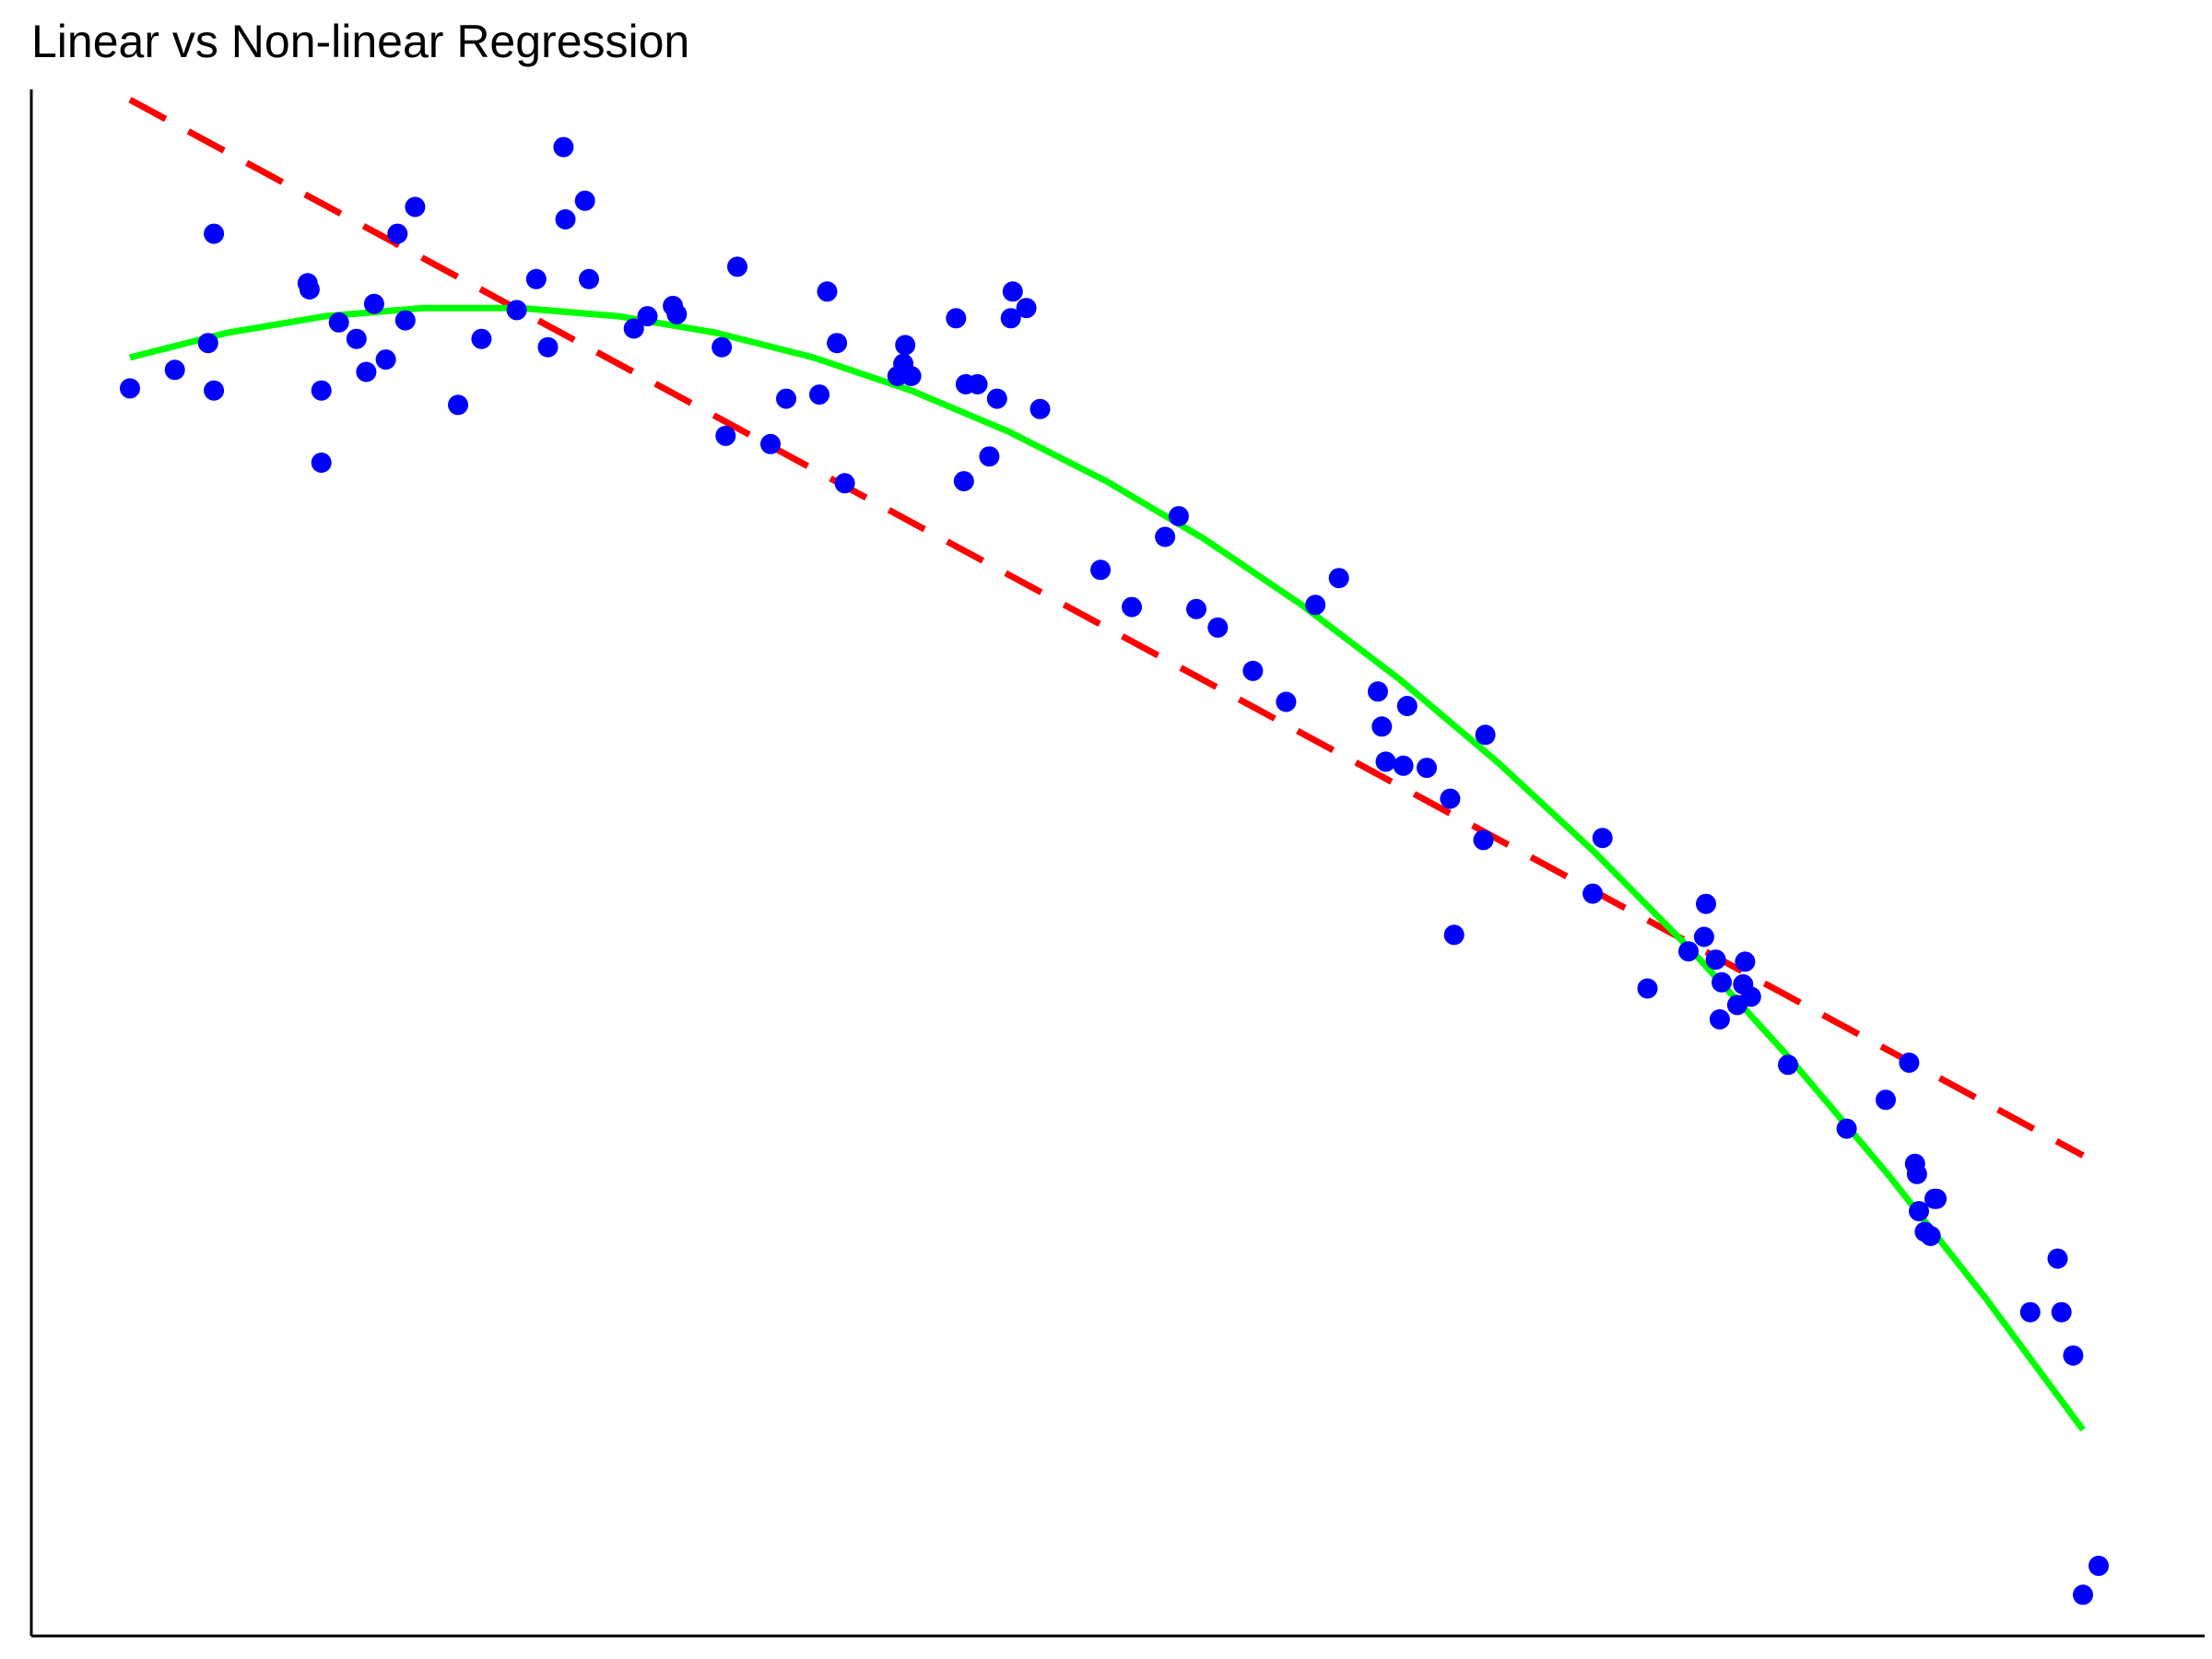 The image size is (2212, 1659). Describe the element at coordinates (360, 41) in the screenshot. I see `chart-title: Linear vs Non-linear Regression` at that location.